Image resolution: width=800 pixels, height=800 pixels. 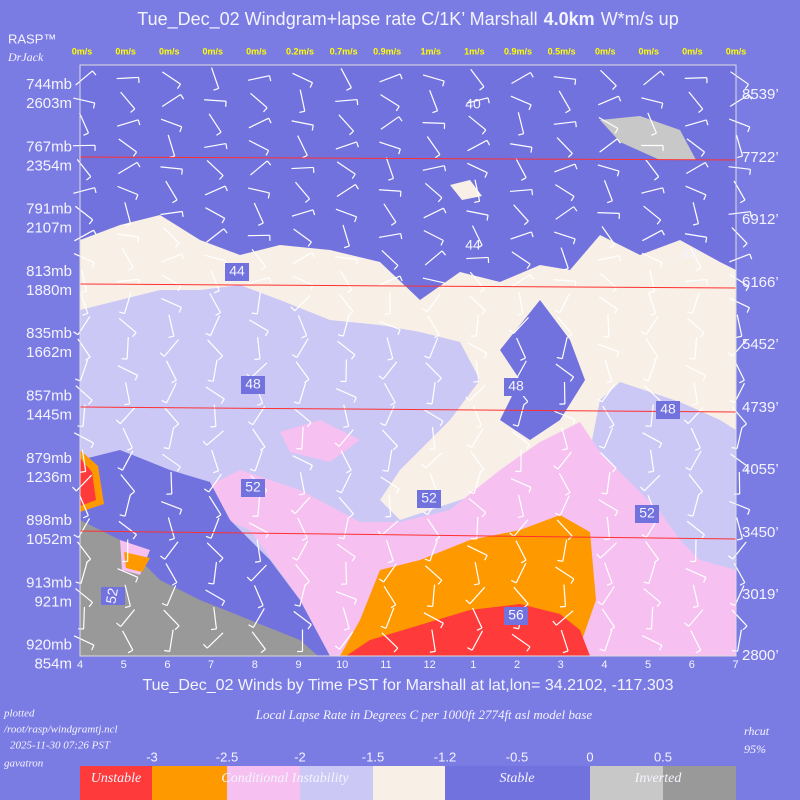 What do you see at coordinates (49, 209) in the screenshot?
I see `pressure-label: 791mb` at bounding box center [49, 209].